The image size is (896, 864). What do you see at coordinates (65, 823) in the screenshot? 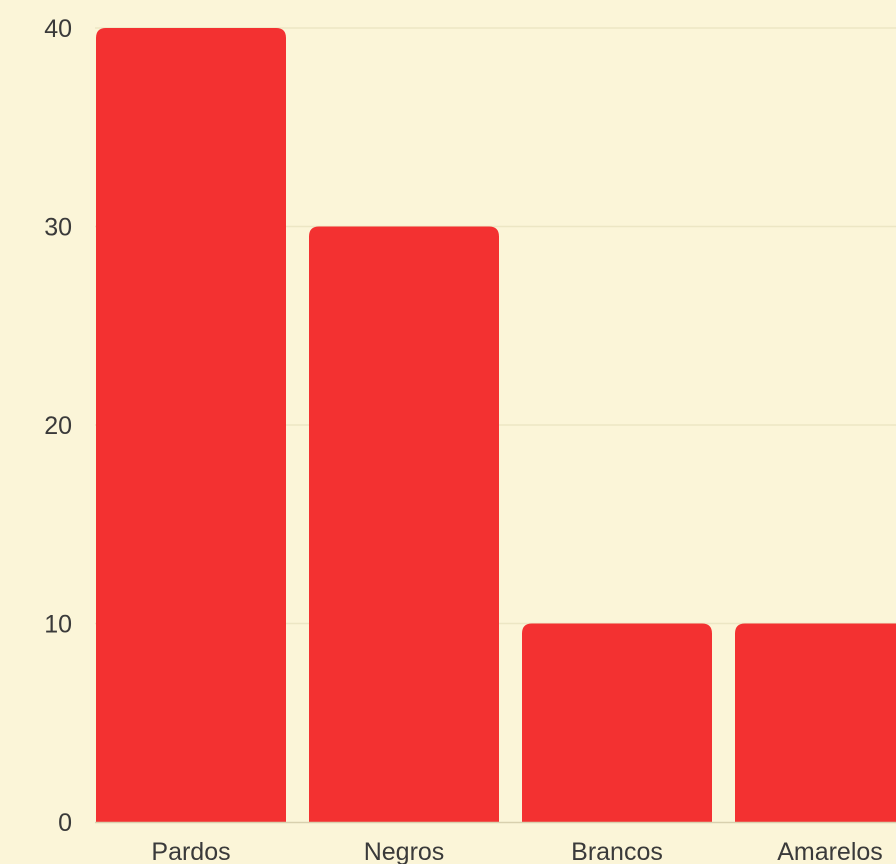
I see `y-tick-label: 0` at bounding box center [65, 823].